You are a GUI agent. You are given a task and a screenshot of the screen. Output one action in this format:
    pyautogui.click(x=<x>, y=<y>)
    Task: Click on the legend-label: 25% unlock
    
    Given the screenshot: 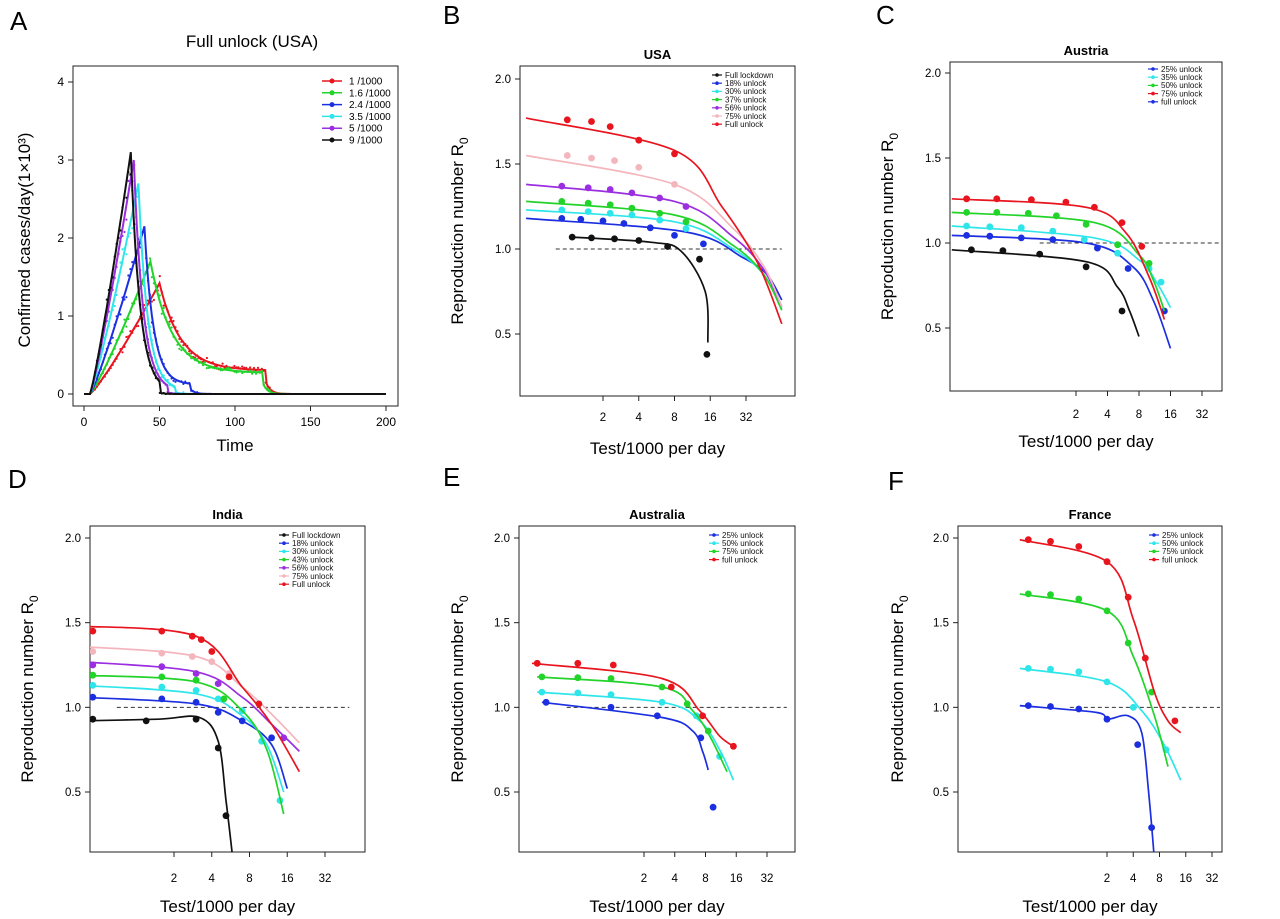 What is the action you would take?
    pyautogui.click(x=1183, y=535)
    